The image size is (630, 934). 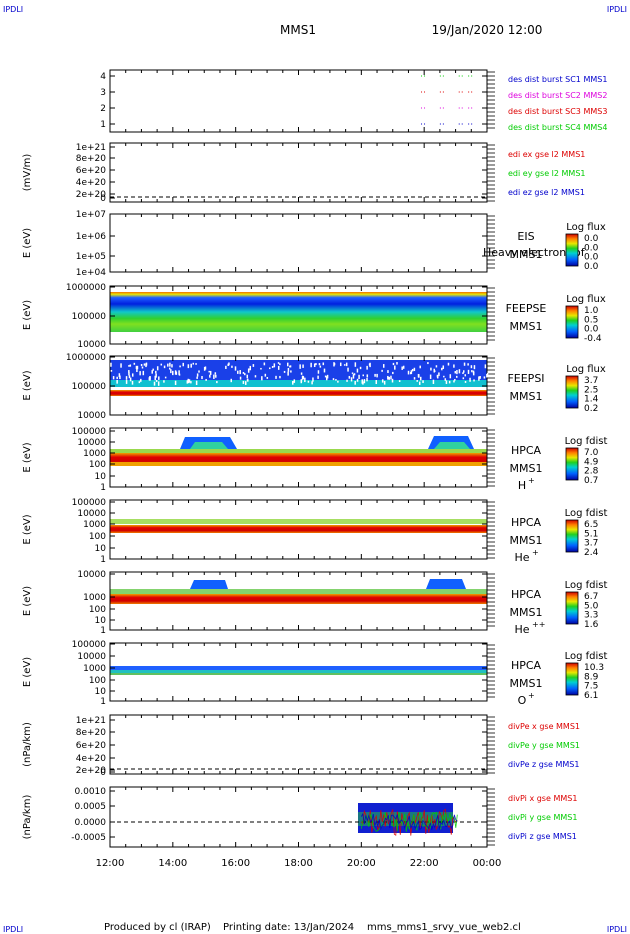 What do you see at coordinates (591, 544) in the screenshot?
I see `p7-colorbar-tick: 3.7` at bounding box center [591, 544].